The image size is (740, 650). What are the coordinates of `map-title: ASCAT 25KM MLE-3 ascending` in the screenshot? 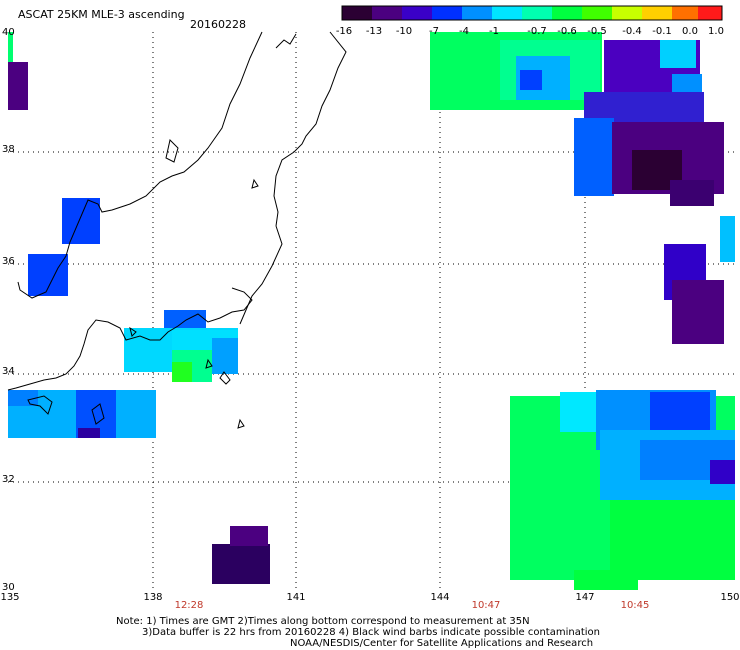 It's located at (101, 14).